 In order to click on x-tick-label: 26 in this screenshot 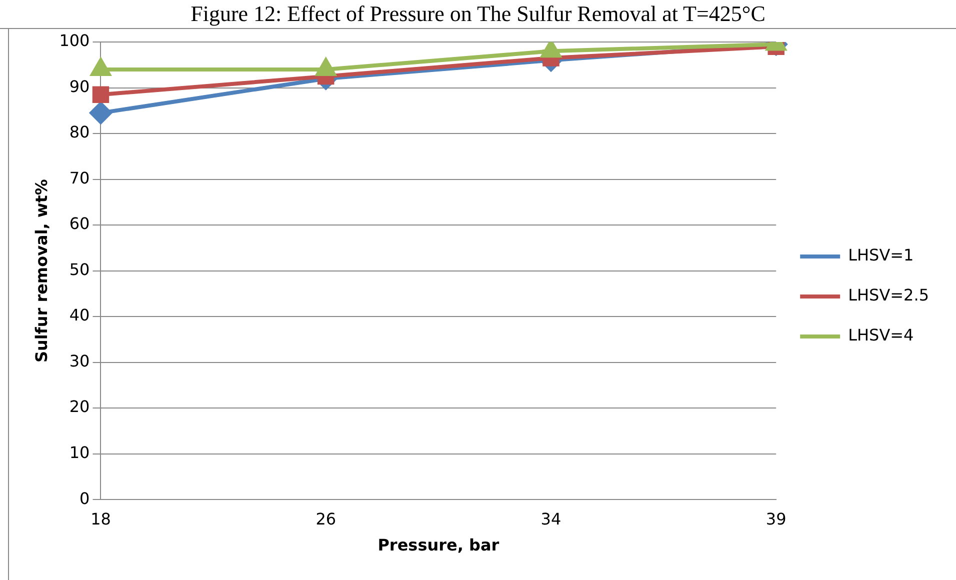, I will do `click(326, 518)`.